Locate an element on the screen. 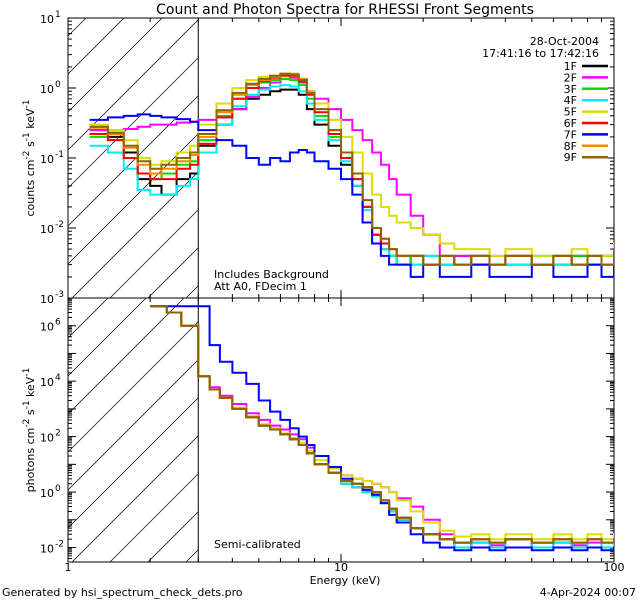 The width and height of the screenshot is (640, 600). photon-ytick-exponent: 4 is located at coordinates (58, 378).